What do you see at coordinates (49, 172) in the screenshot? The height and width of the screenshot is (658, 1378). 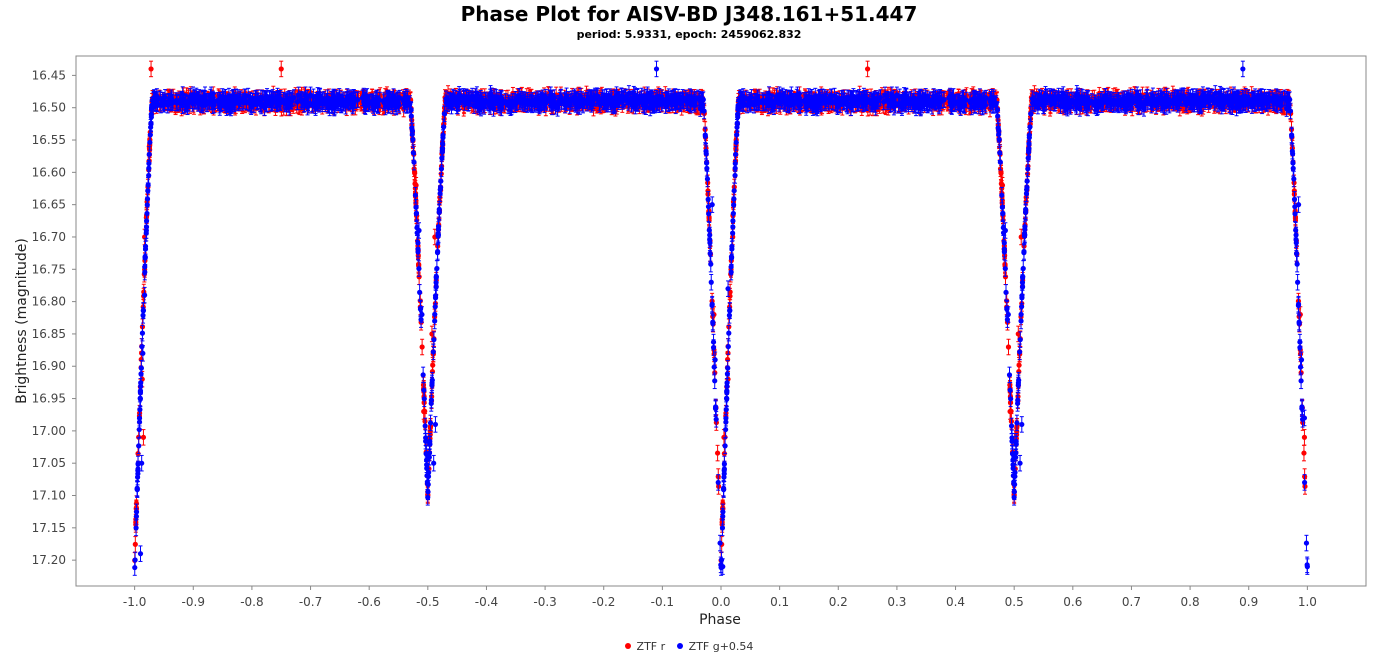 I see `y-tick-label: 16.60` at bounding box center [49, 172].